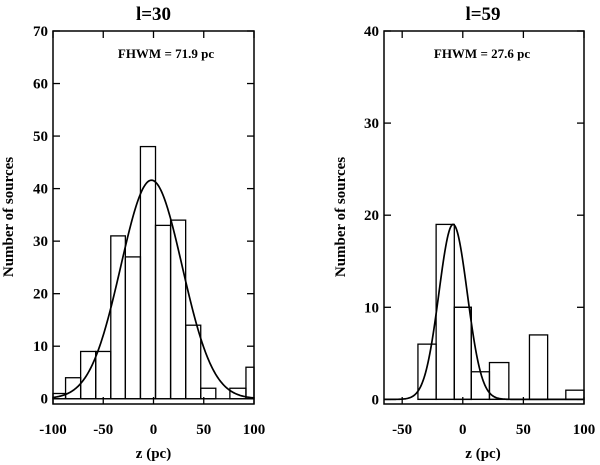 This screenshot has width=600, height=465. What do you see at coordinates (482, 53) in the screenshot?
I see `fwhm-annotation: FHWM = 27.6 pc` at bounding box center [482, 53].